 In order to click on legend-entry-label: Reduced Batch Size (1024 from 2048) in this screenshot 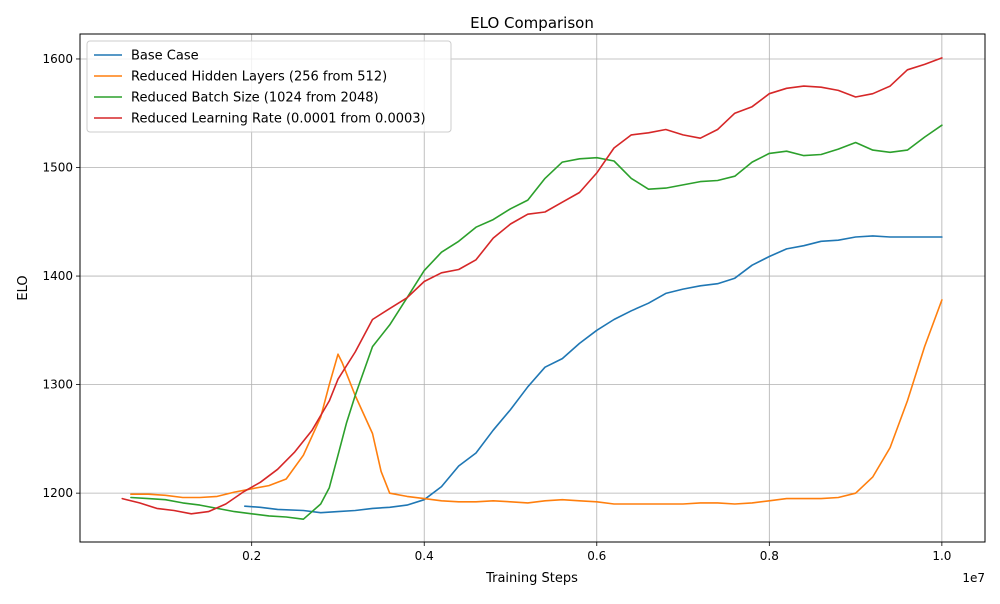, I will do `click(255, 98)`.